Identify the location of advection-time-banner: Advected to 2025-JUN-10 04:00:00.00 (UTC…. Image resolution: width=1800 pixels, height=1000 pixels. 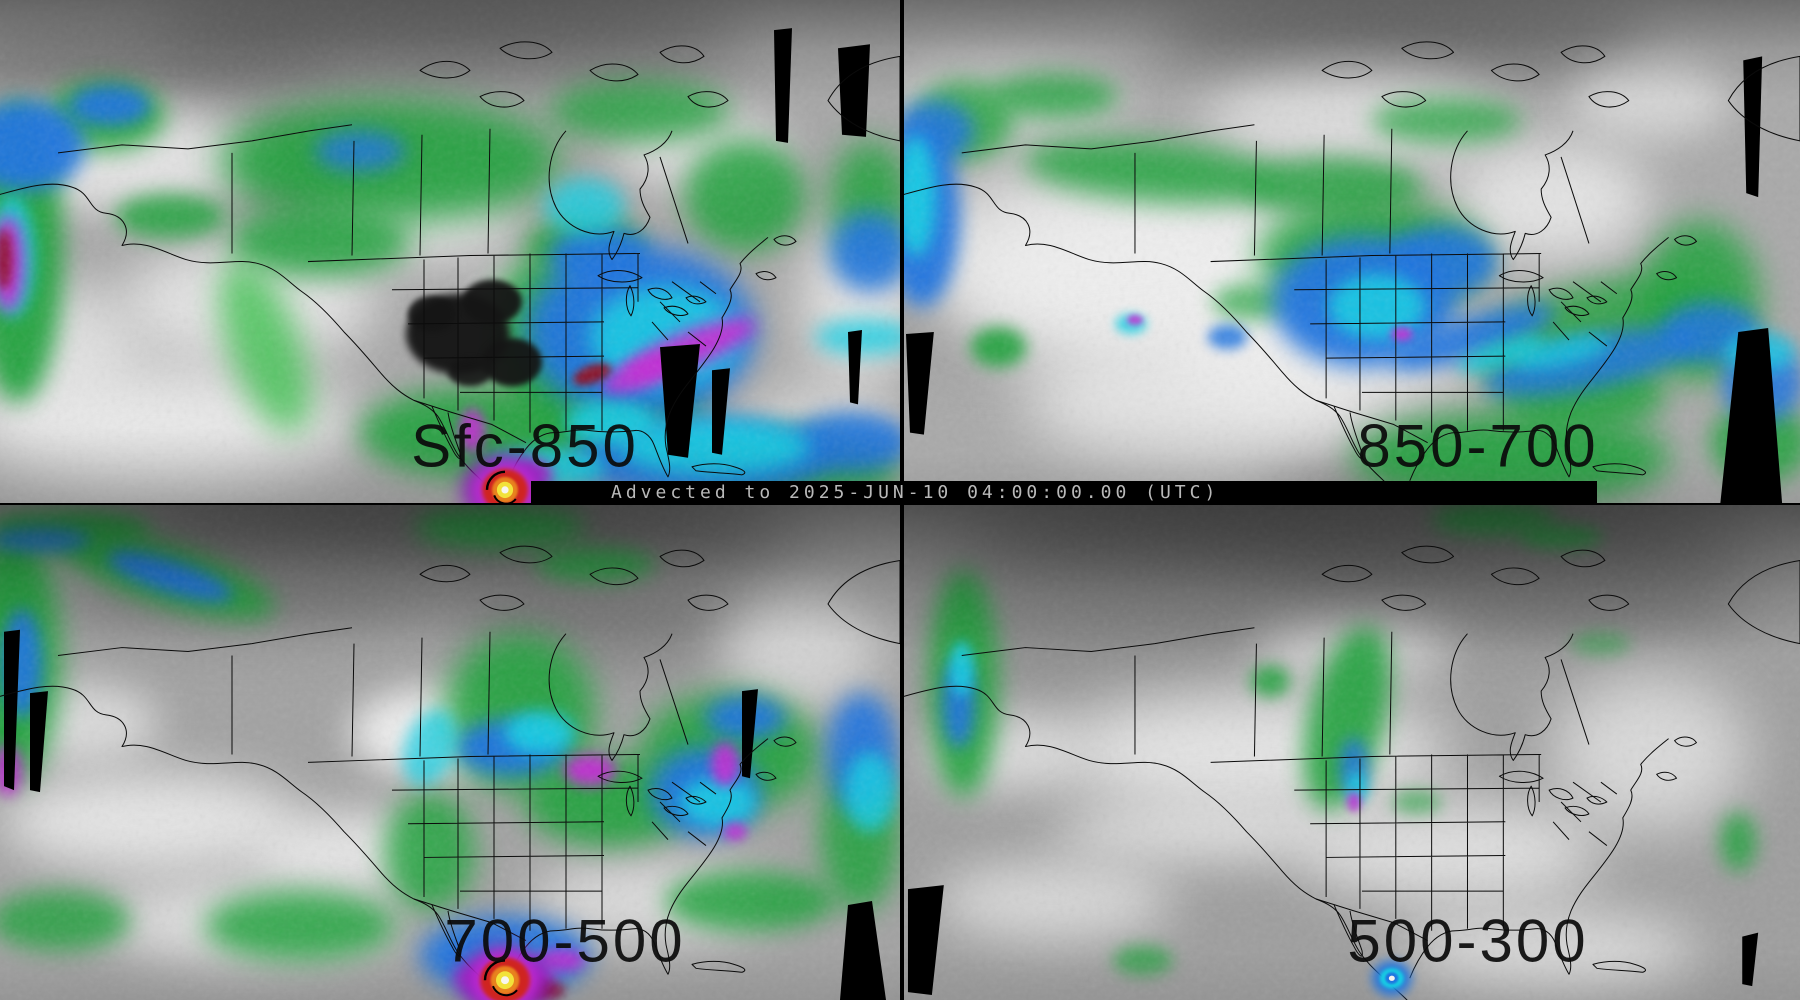
(1064, 492).